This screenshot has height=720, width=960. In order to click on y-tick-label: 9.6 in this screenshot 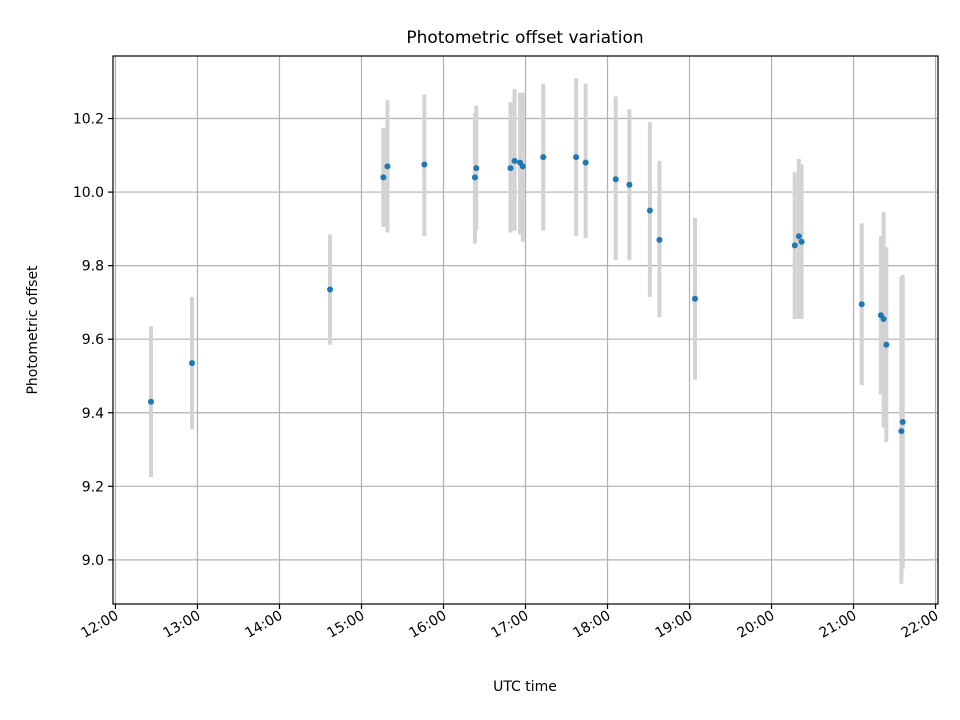, I will do `click(93, 340)`.